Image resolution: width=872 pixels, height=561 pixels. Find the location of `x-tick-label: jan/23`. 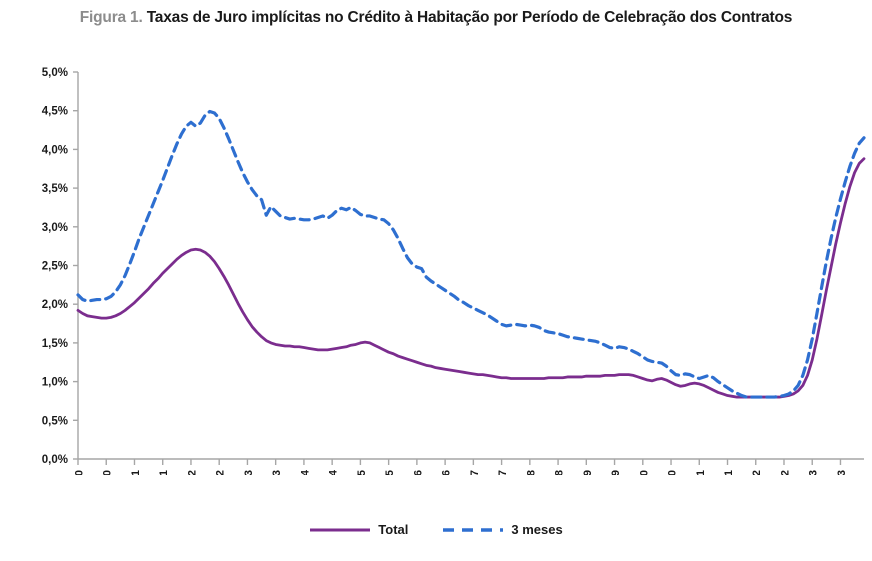

x-tick-label: jan/23 is located at coordinates (814, 472).